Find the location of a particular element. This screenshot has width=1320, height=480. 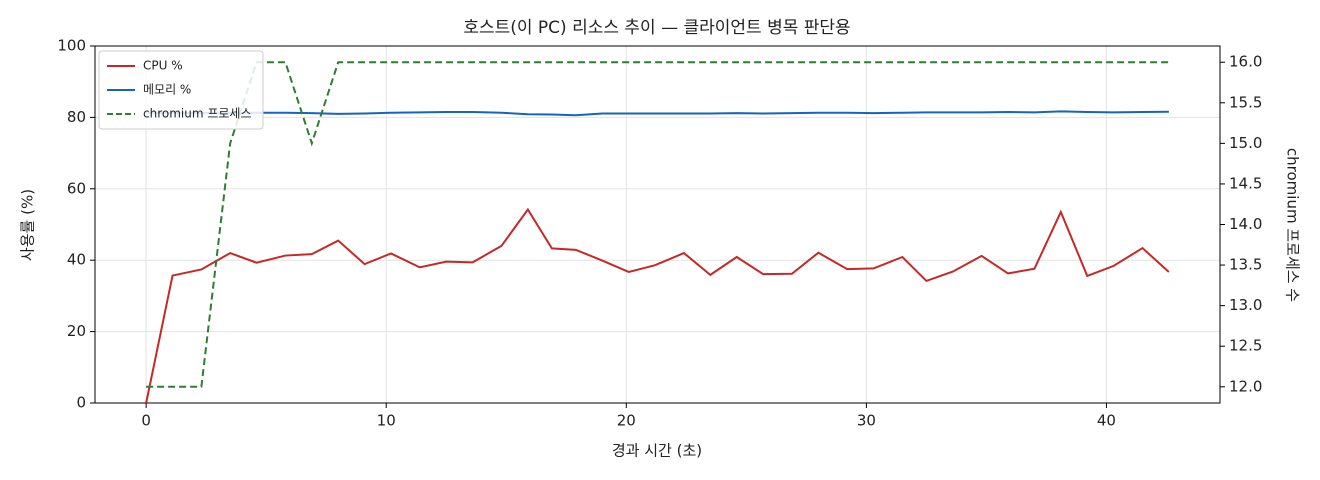

y-tick-label: 0 is located at coordinates (81, 403).